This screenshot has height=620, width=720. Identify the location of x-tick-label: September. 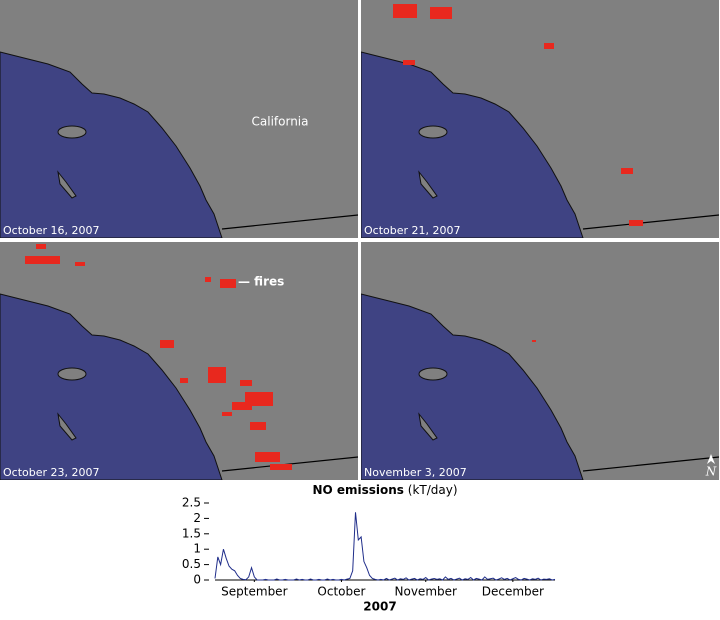
(254, 592).